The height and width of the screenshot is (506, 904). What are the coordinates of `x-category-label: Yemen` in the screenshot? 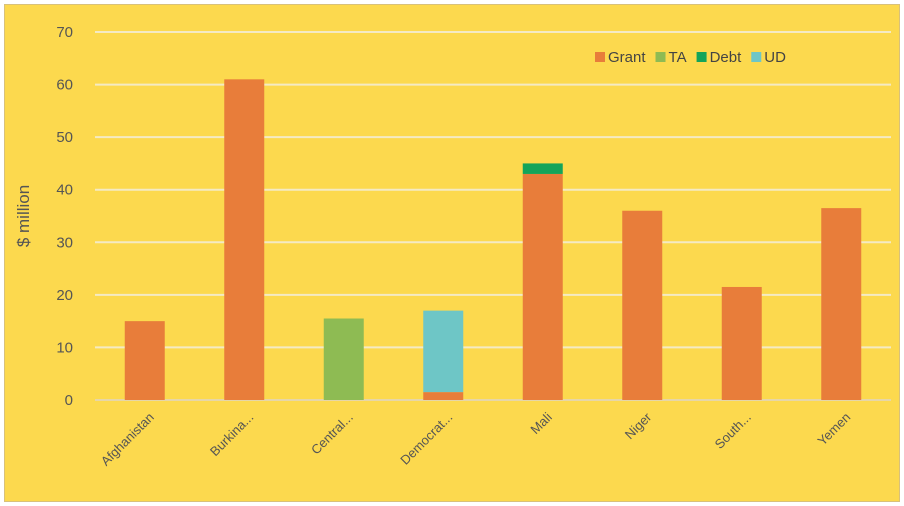 It's located at (833, 429).